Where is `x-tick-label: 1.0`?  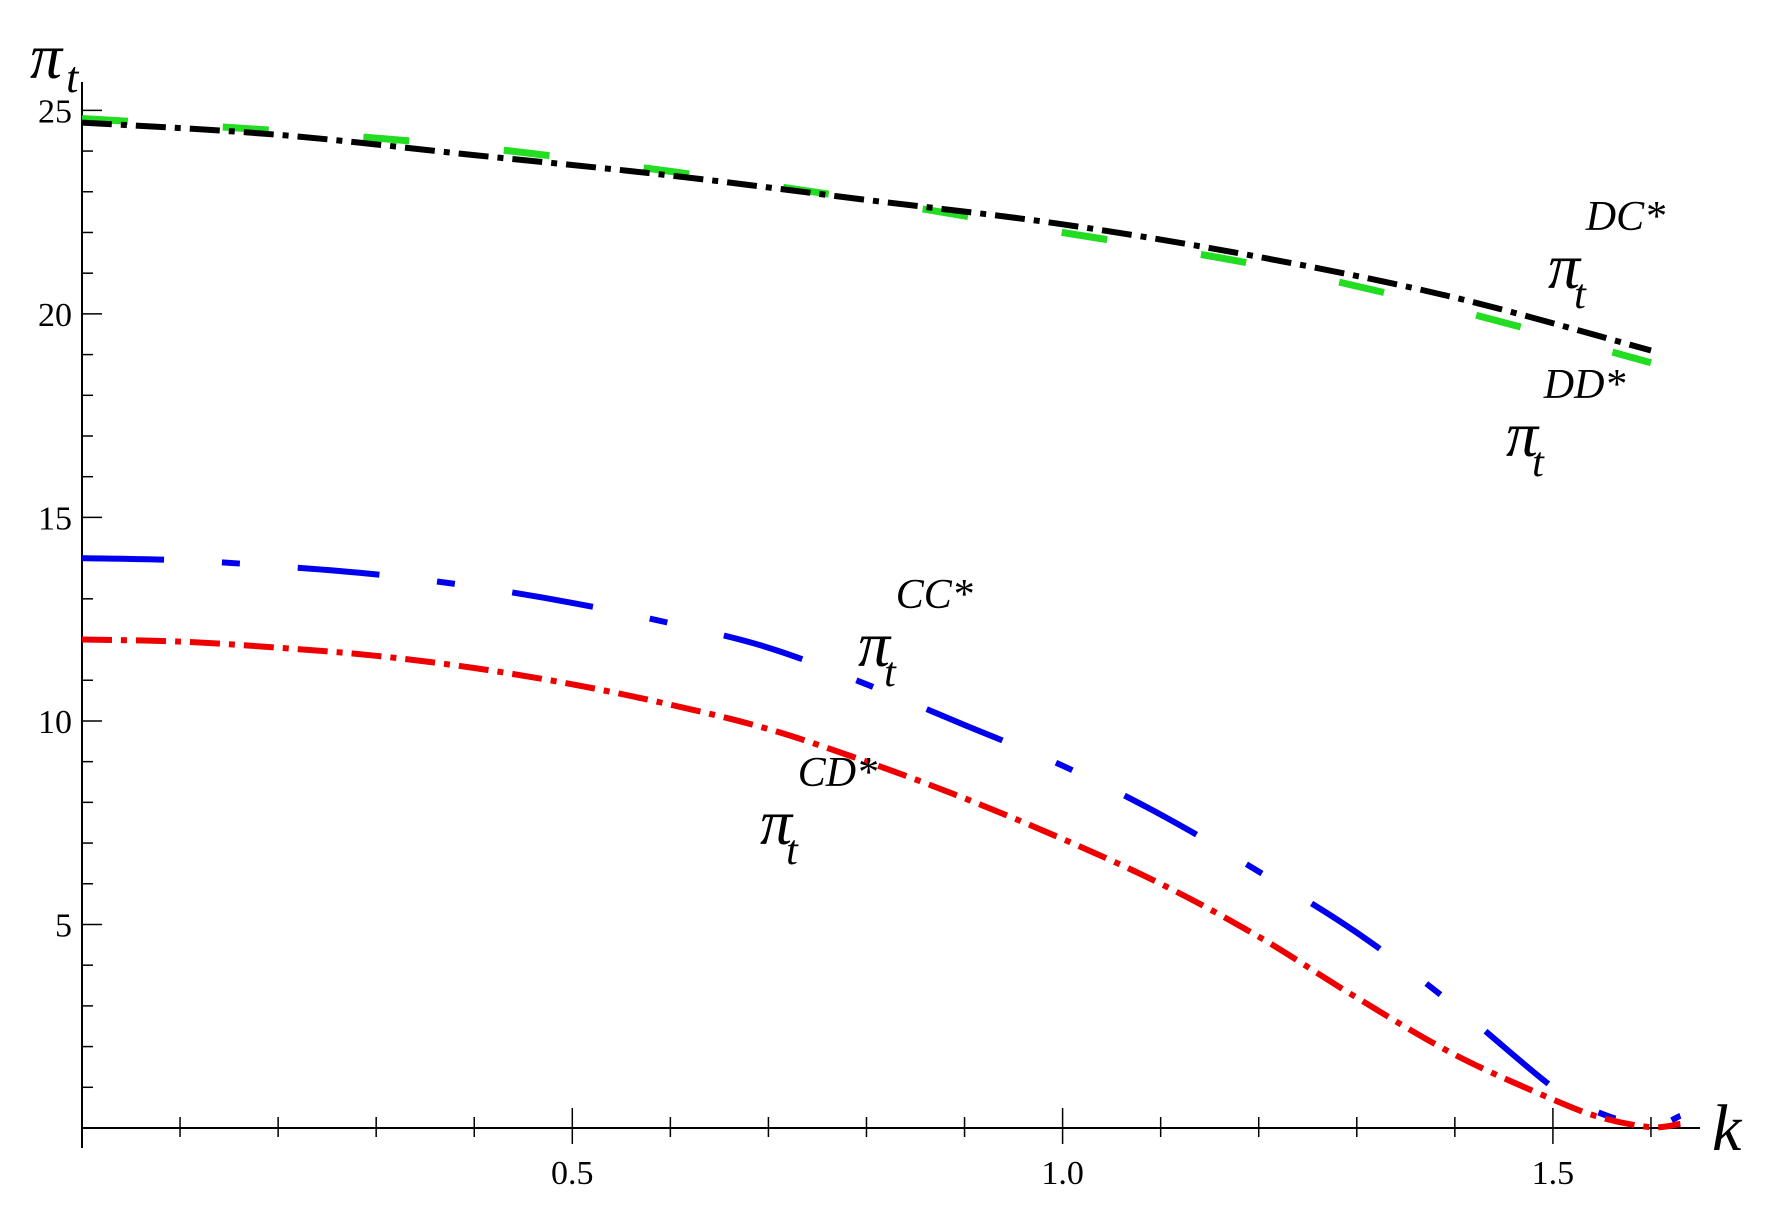 x-tick-label: 1.0 is located at coordinates (1062, 1173).